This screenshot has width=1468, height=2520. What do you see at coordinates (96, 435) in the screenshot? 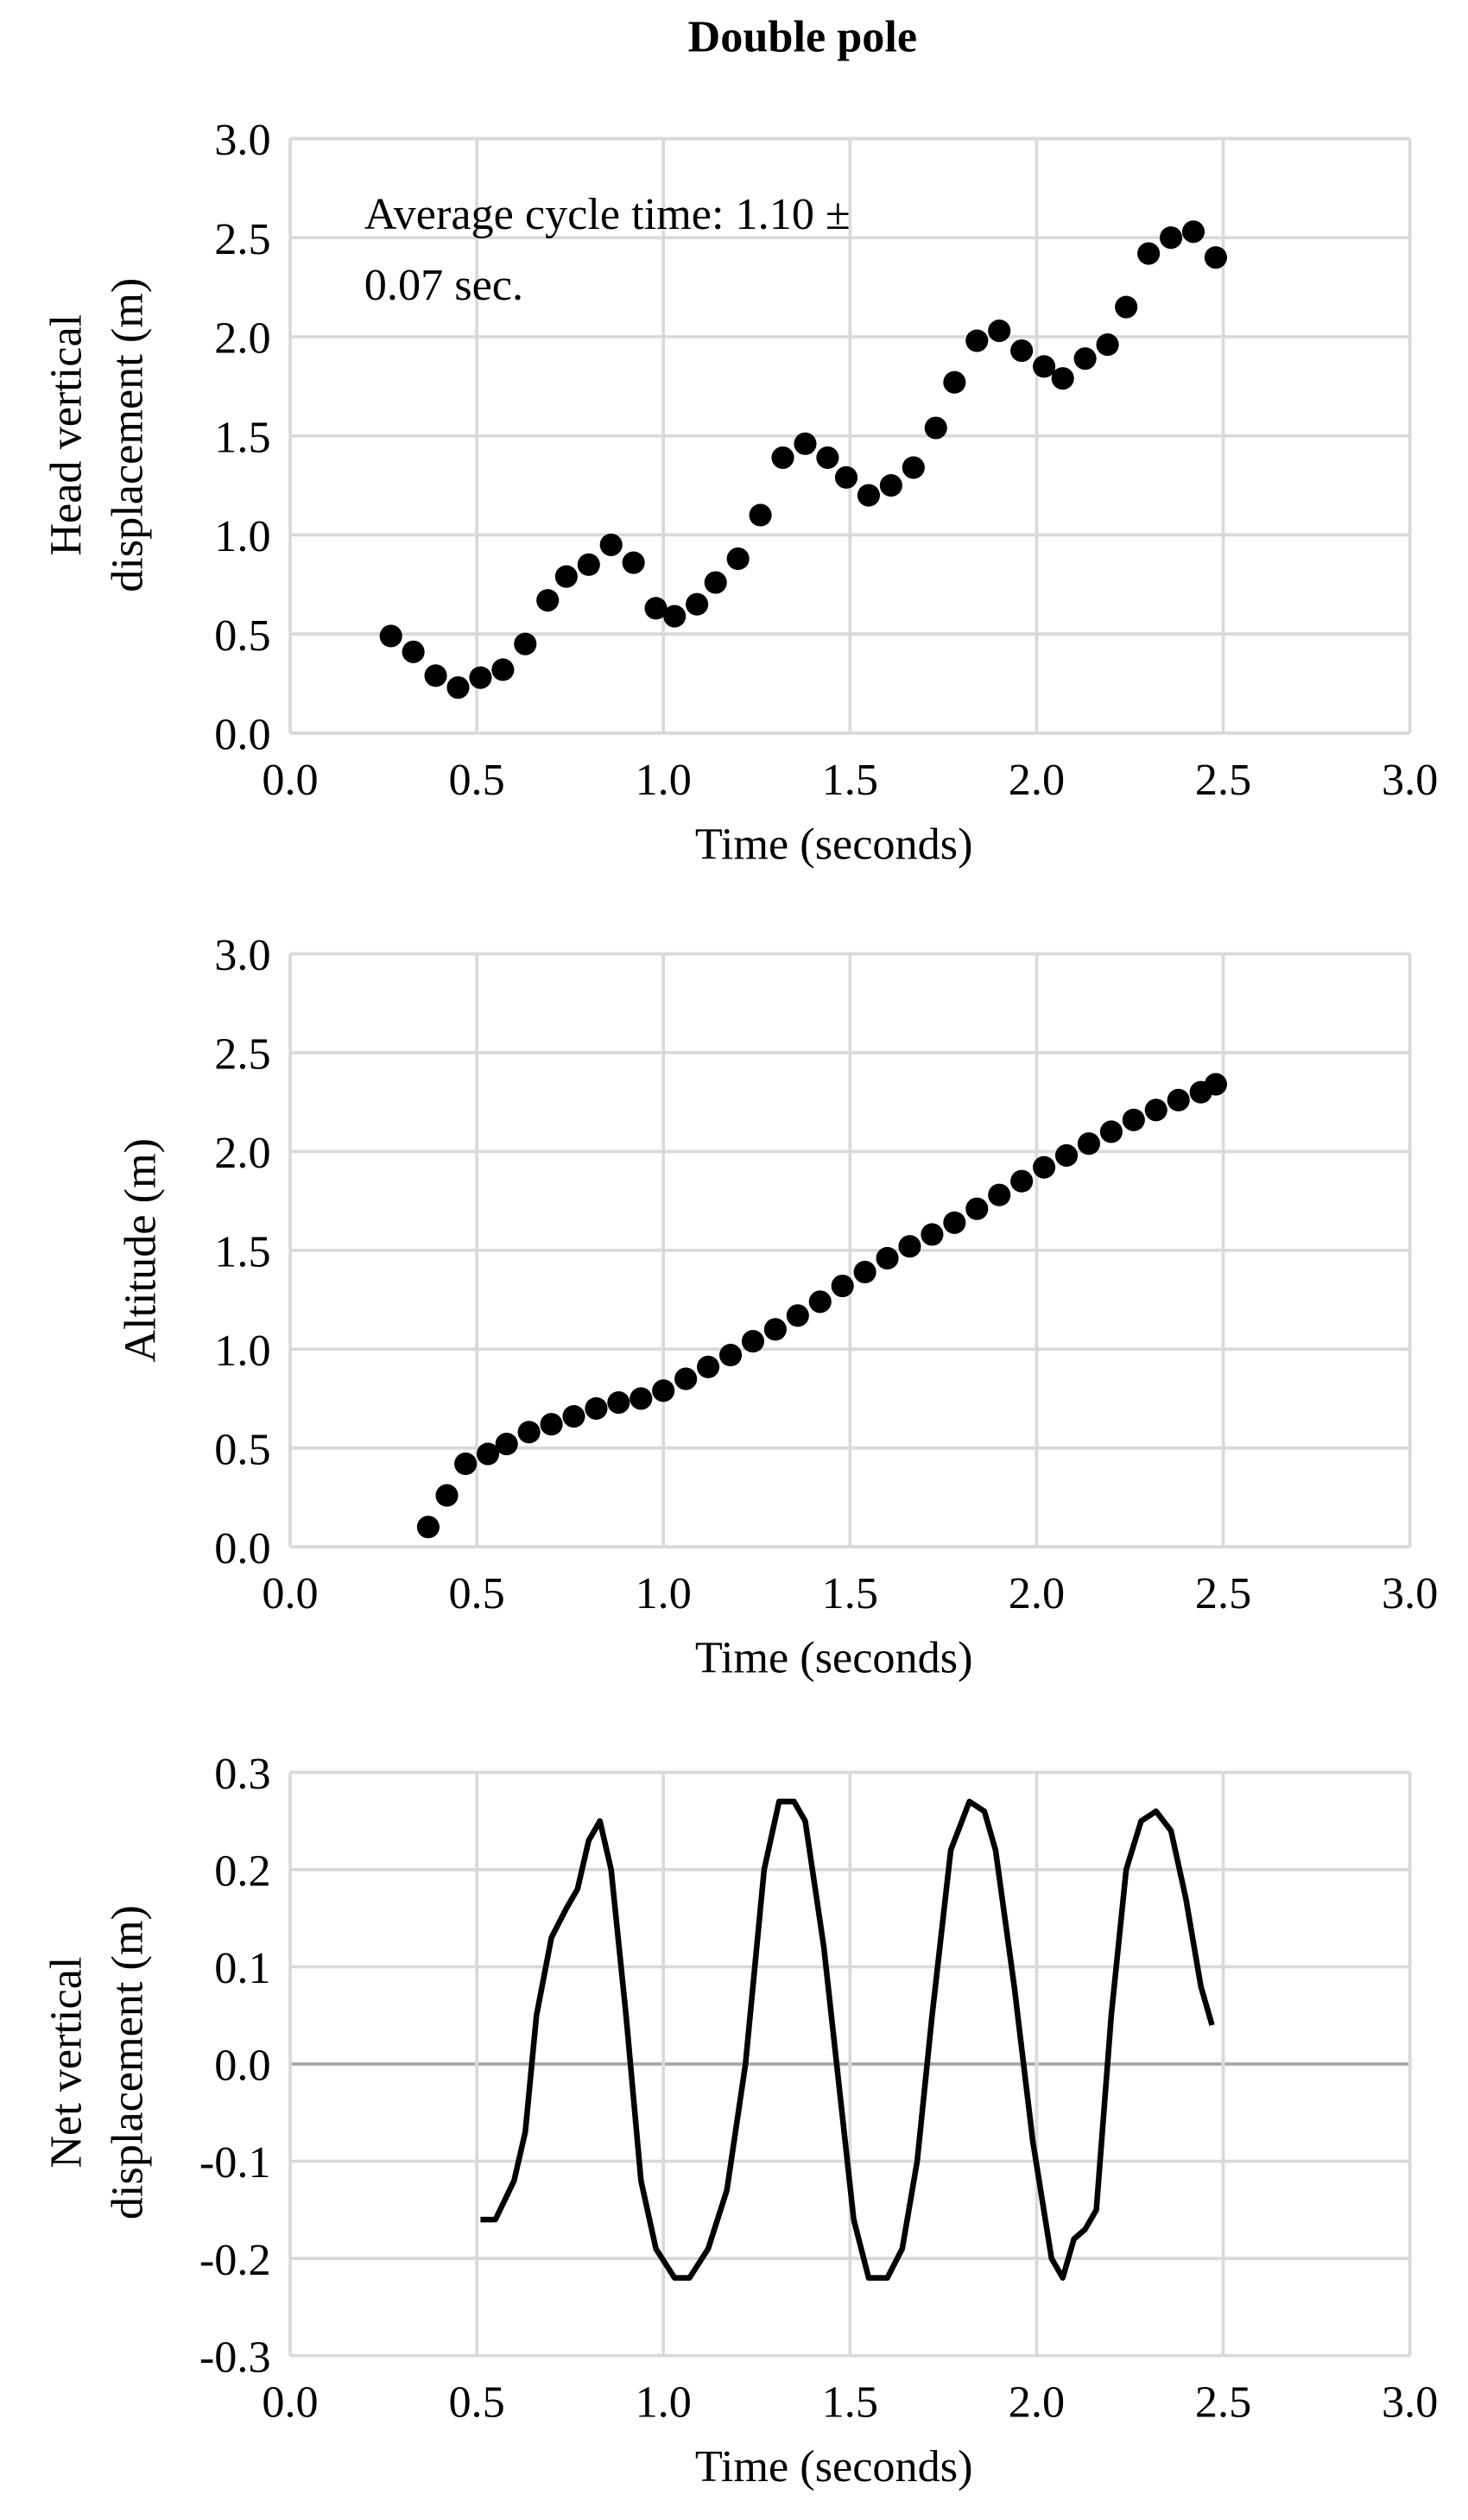
I see `y-axis-label: Head vertical displacement (m)` at bounding box center [96, 435].